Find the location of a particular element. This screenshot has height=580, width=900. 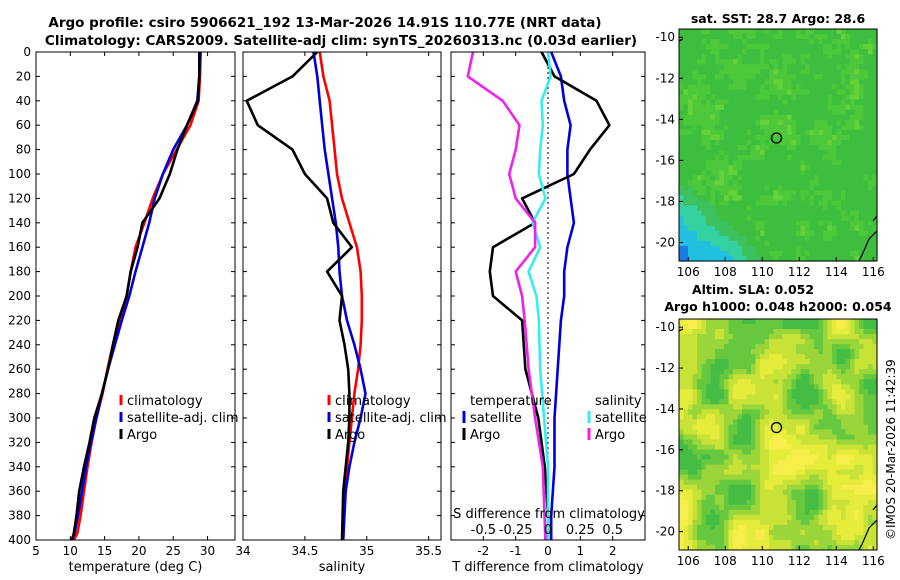

y-tick-label: 280 is located at coordinates (19, 394).